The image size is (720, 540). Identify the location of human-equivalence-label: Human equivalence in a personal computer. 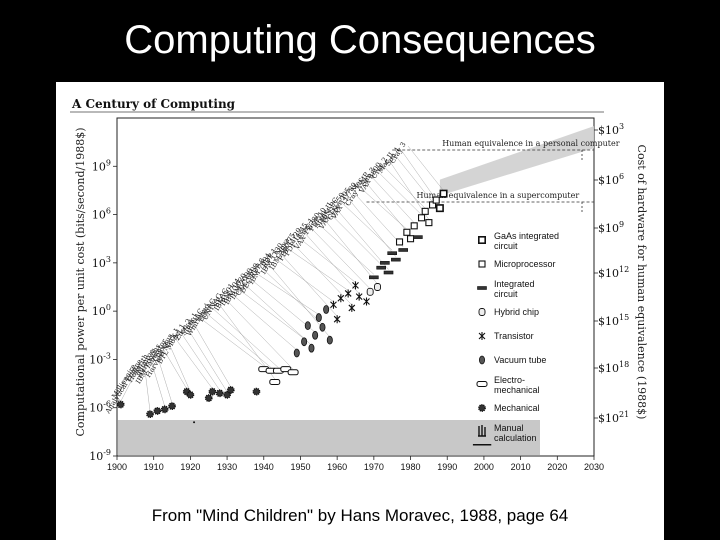
(531, 143).